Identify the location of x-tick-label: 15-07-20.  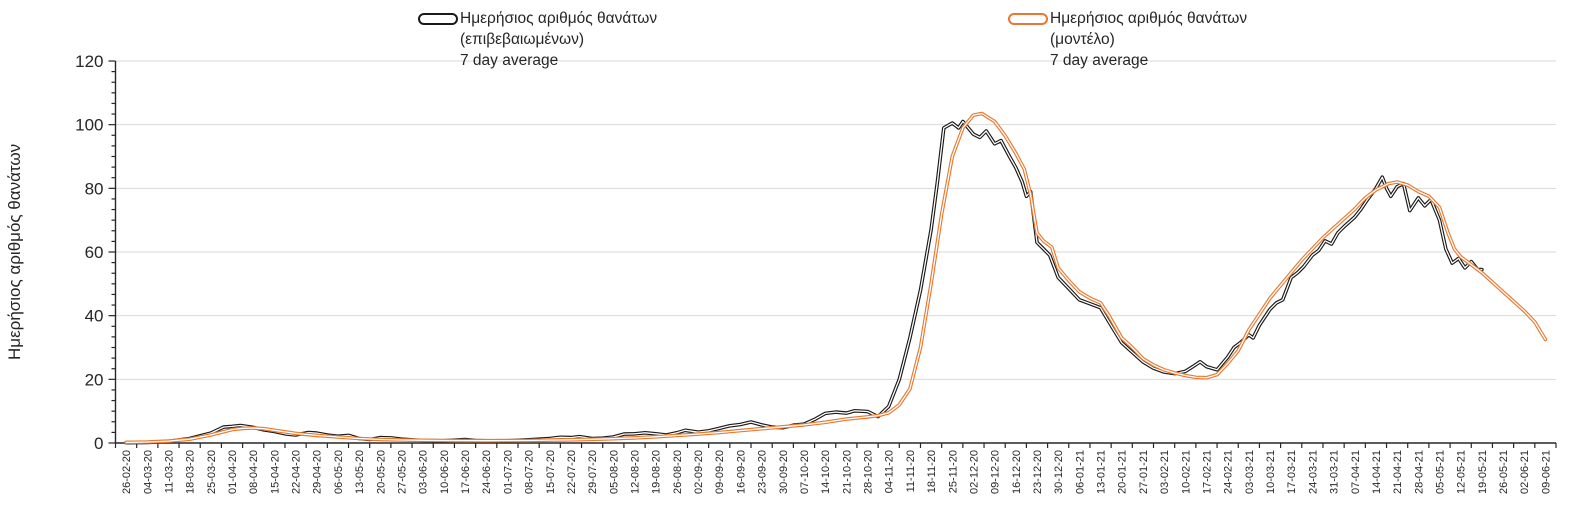
(551, 472).